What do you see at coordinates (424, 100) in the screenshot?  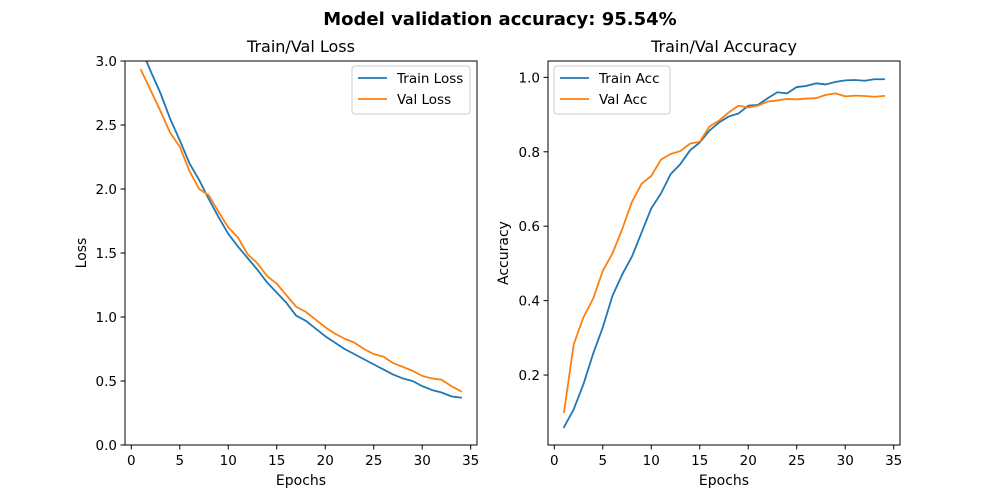 I see `loss-legend-label-val: Val Loss` at bounding box center [424, 100].